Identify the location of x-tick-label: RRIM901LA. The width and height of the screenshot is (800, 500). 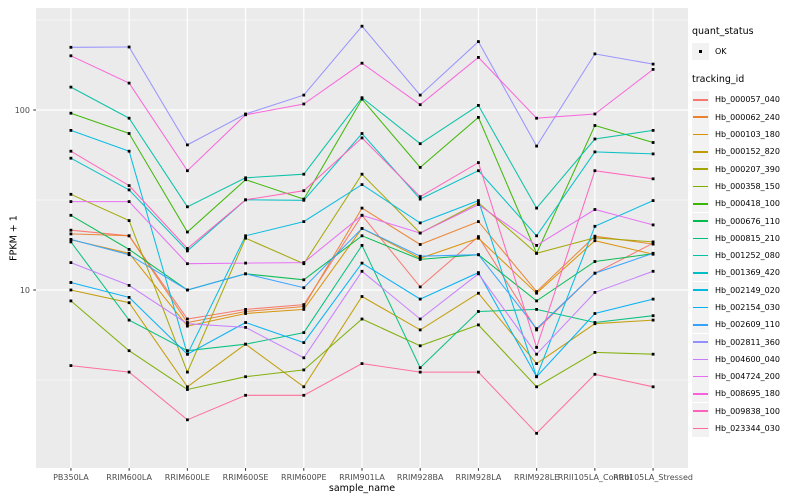
(362, 477).